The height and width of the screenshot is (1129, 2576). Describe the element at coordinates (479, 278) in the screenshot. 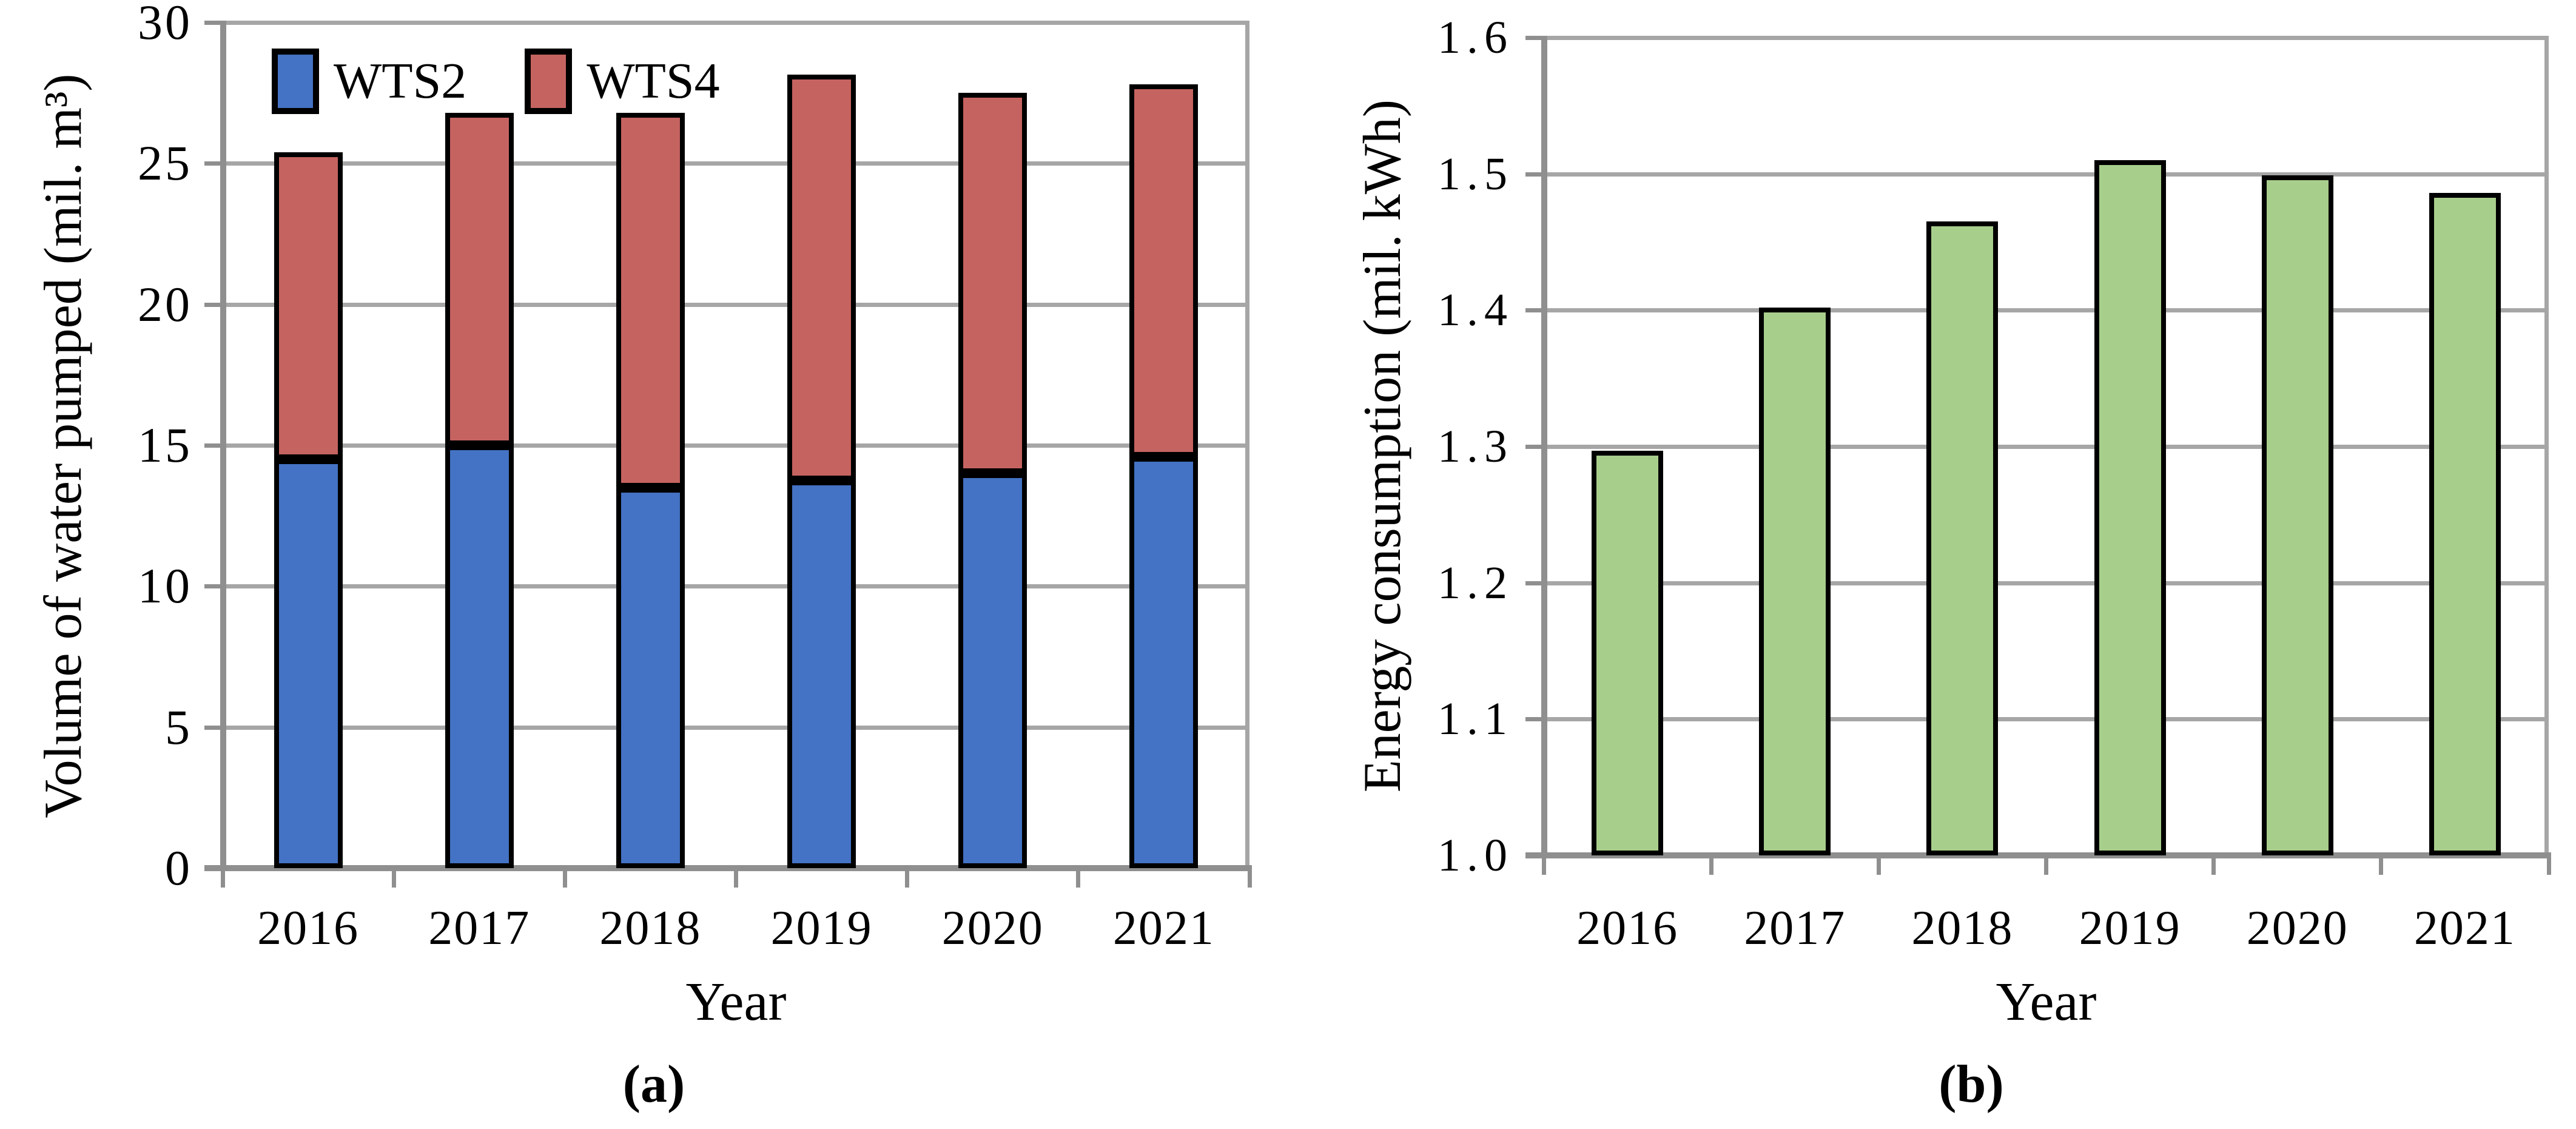

I see `bar-segment-wts4-2017` at that location.